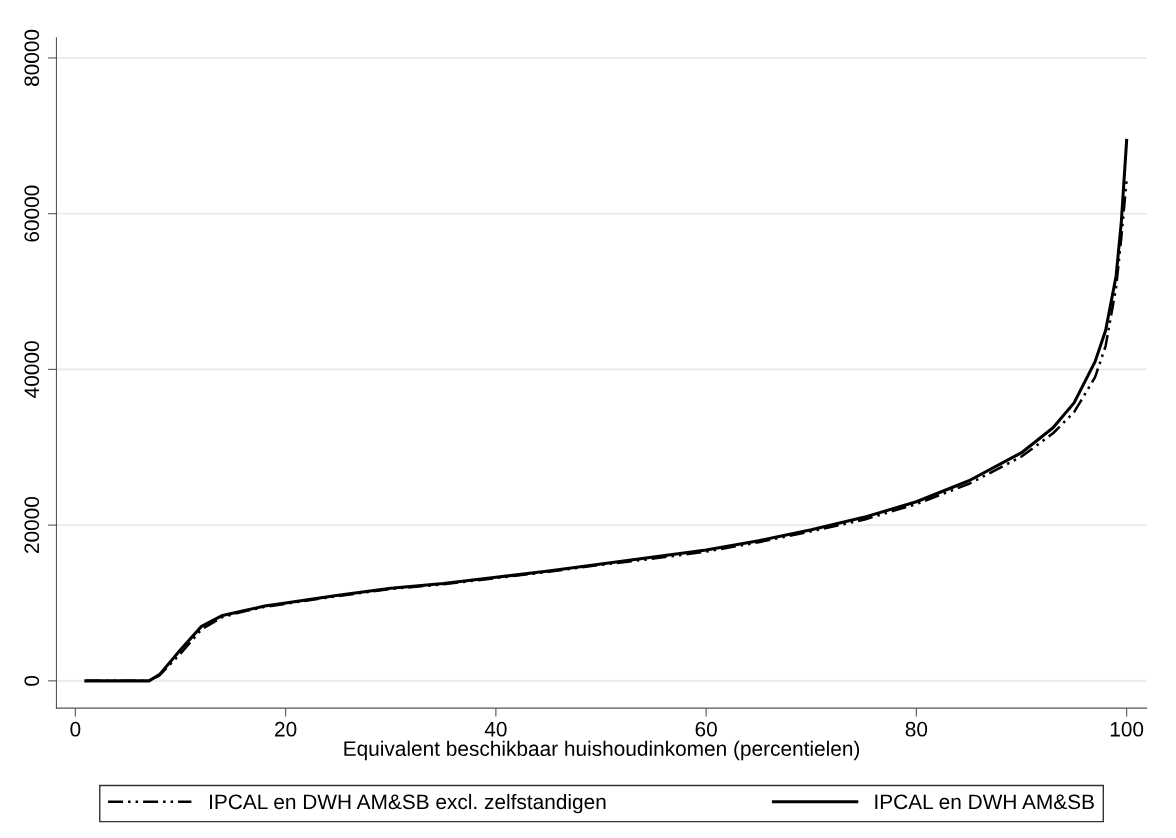 Image resolution: width=1176 pixels, height=838 pixels. What do you see at coordinates (1127, 729) in the screenshot?
I see `x-tick-label: 100` at bounding box center [1127, 729].